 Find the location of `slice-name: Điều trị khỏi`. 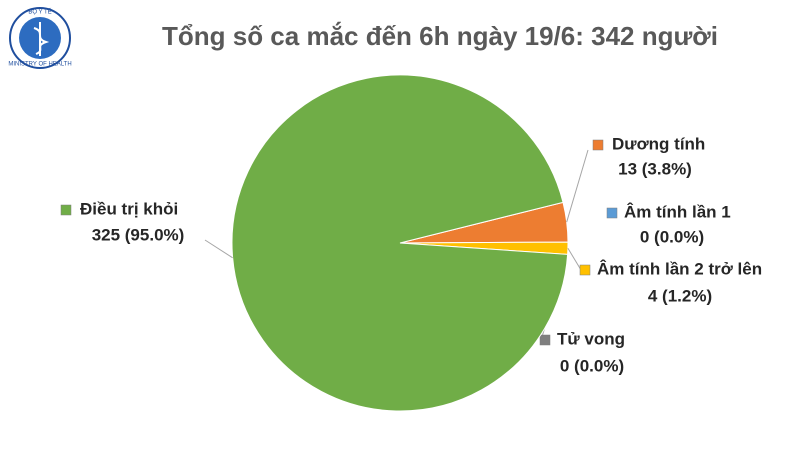

slice-name: Điều trị khỏi is located at coordinates (129, 208).